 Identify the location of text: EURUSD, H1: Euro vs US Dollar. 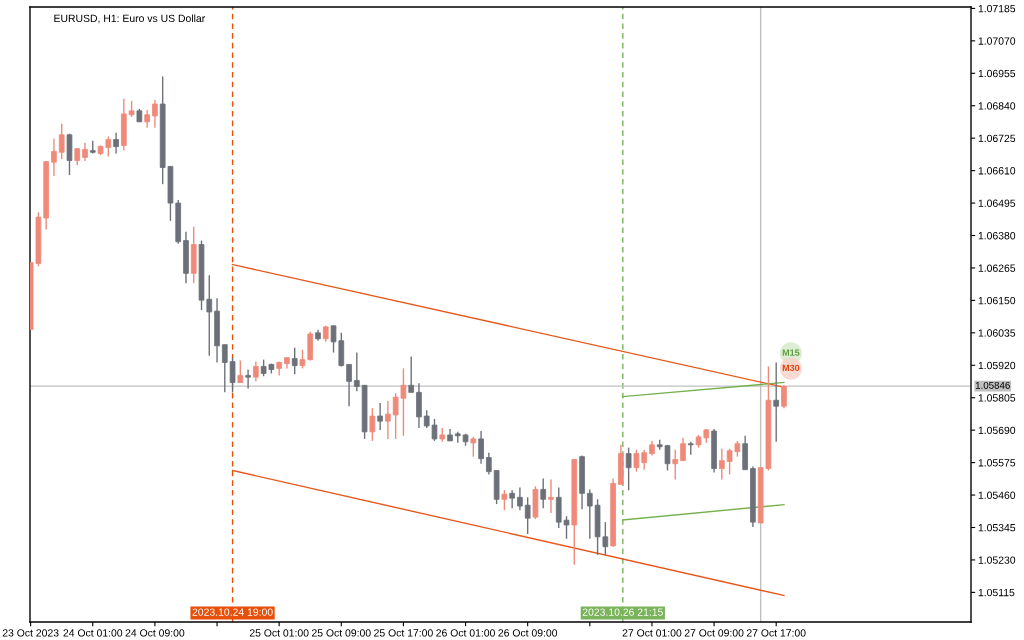
(130, 19).